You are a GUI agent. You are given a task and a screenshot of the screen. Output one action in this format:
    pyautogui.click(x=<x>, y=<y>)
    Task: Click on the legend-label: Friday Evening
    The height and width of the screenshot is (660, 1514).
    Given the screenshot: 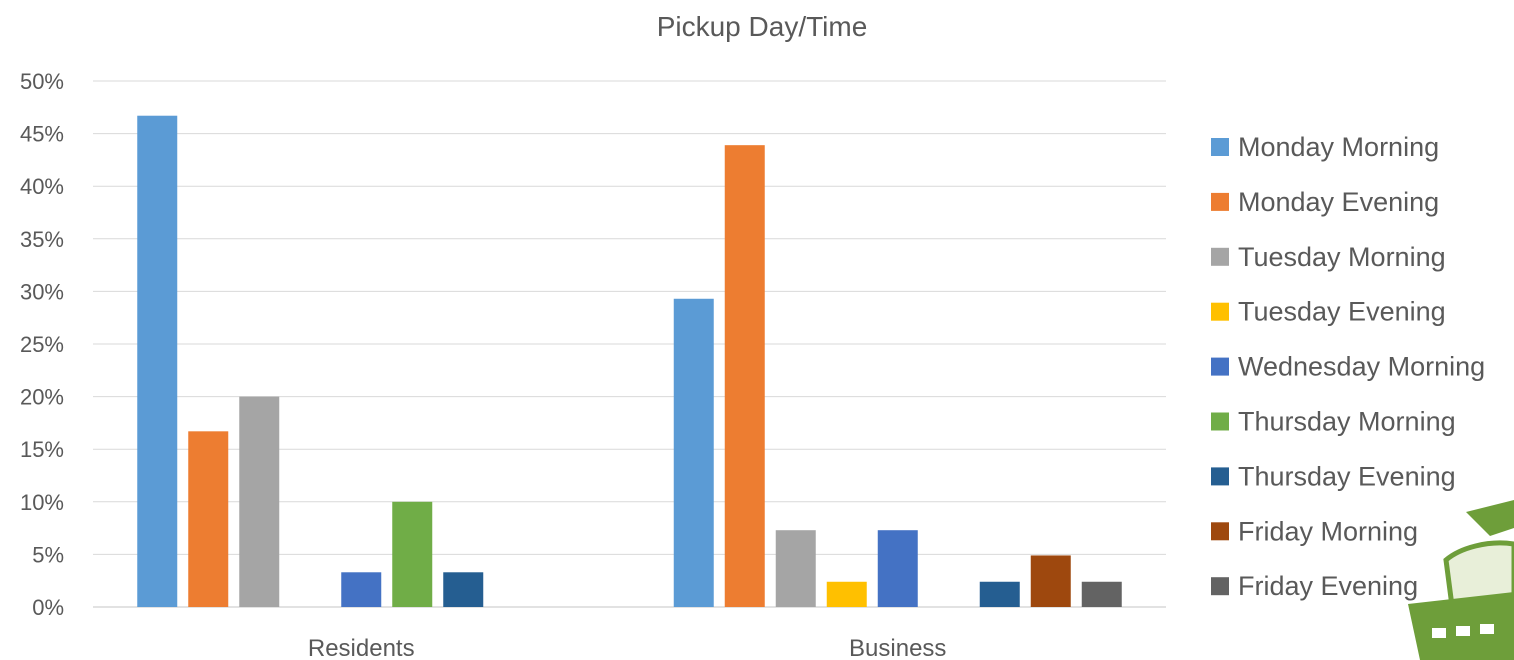 What is the action you would take?
    pyautogui.click(x=1328, y=586)
    